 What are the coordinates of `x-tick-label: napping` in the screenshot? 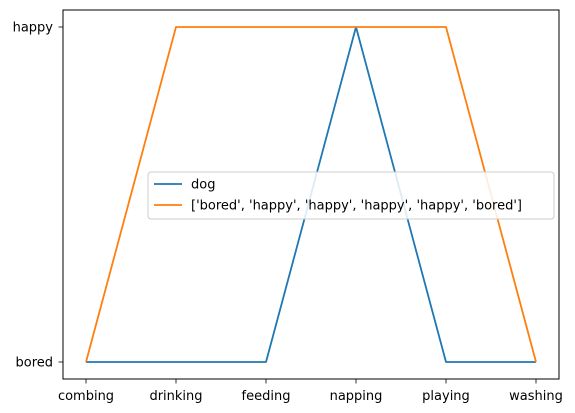 It's located at (356, 396).